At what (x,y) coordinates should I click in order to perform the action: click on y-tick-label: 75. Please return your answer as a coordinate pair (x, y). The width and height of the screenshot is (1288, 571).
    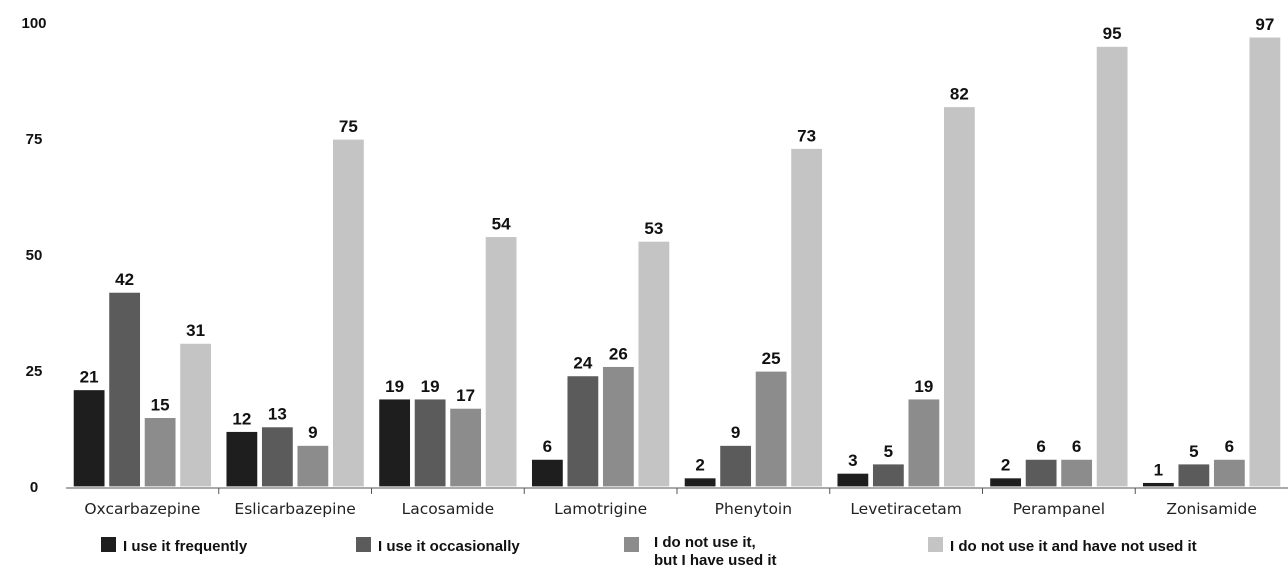
    Looking at the image, I should click on (34, 139).